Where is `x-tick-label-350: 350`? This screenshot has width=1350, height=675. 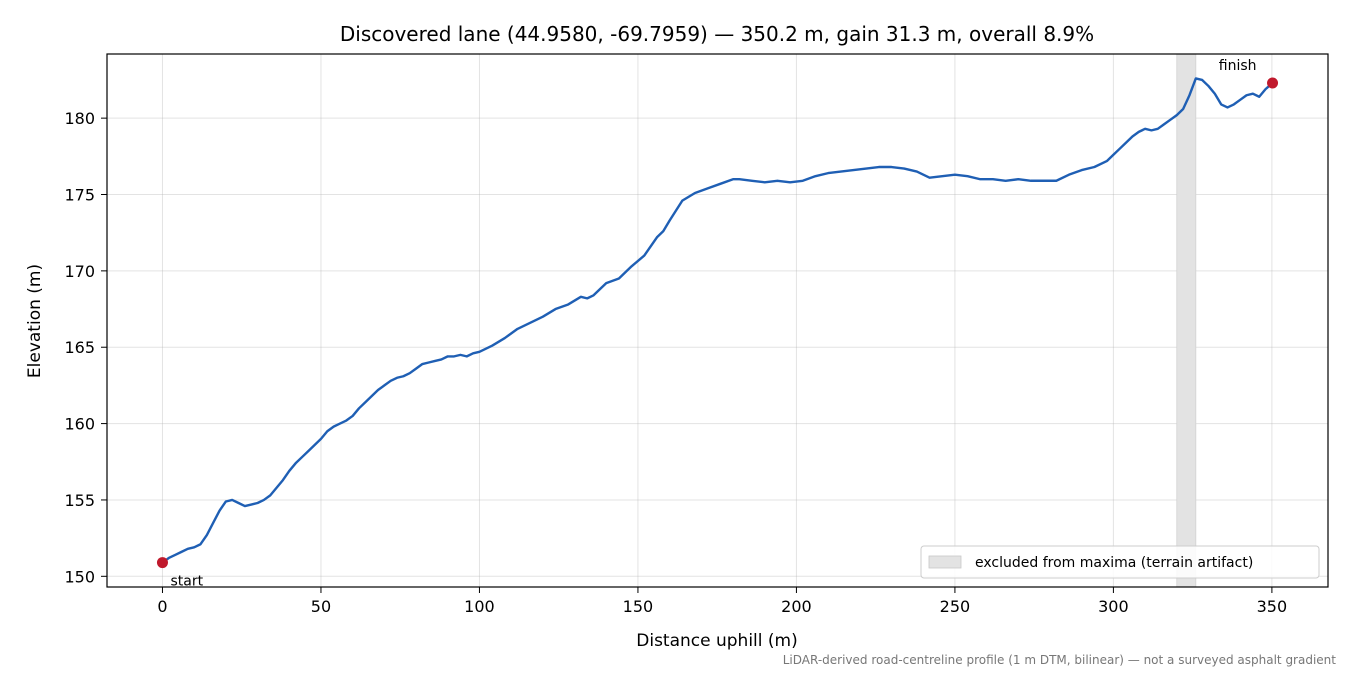
x-tick-label-350: 350 is located at coordinates (1272, 606).